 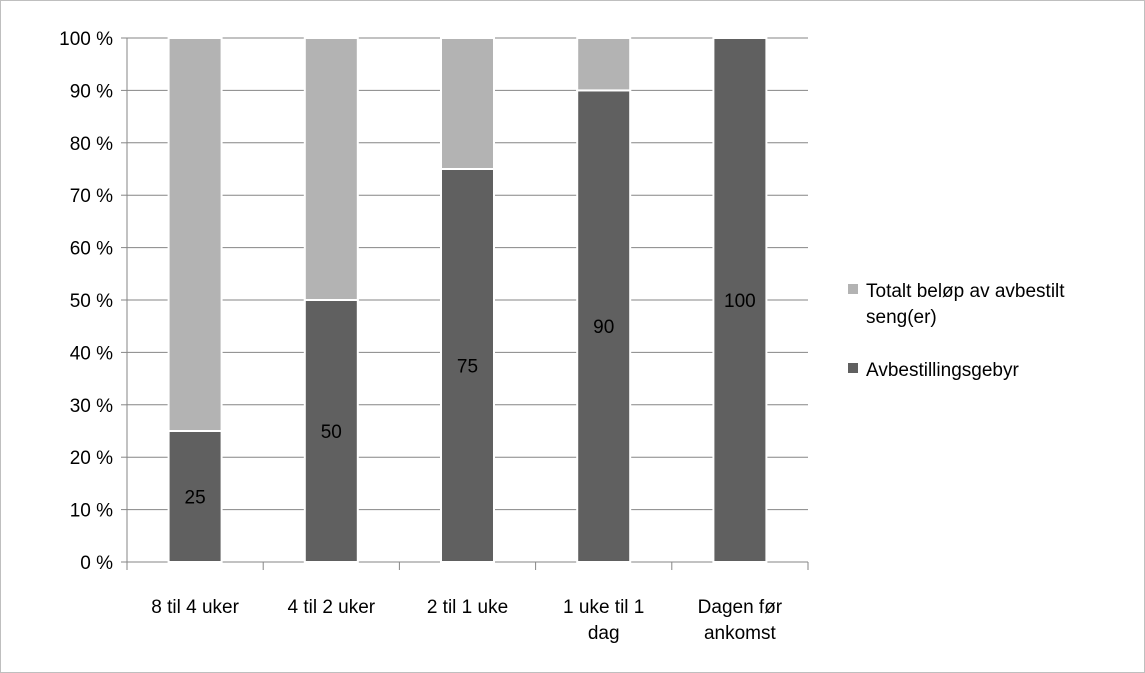 I want to click on x-category-label: 2 til 1 uke, so click(x=467, y=607).